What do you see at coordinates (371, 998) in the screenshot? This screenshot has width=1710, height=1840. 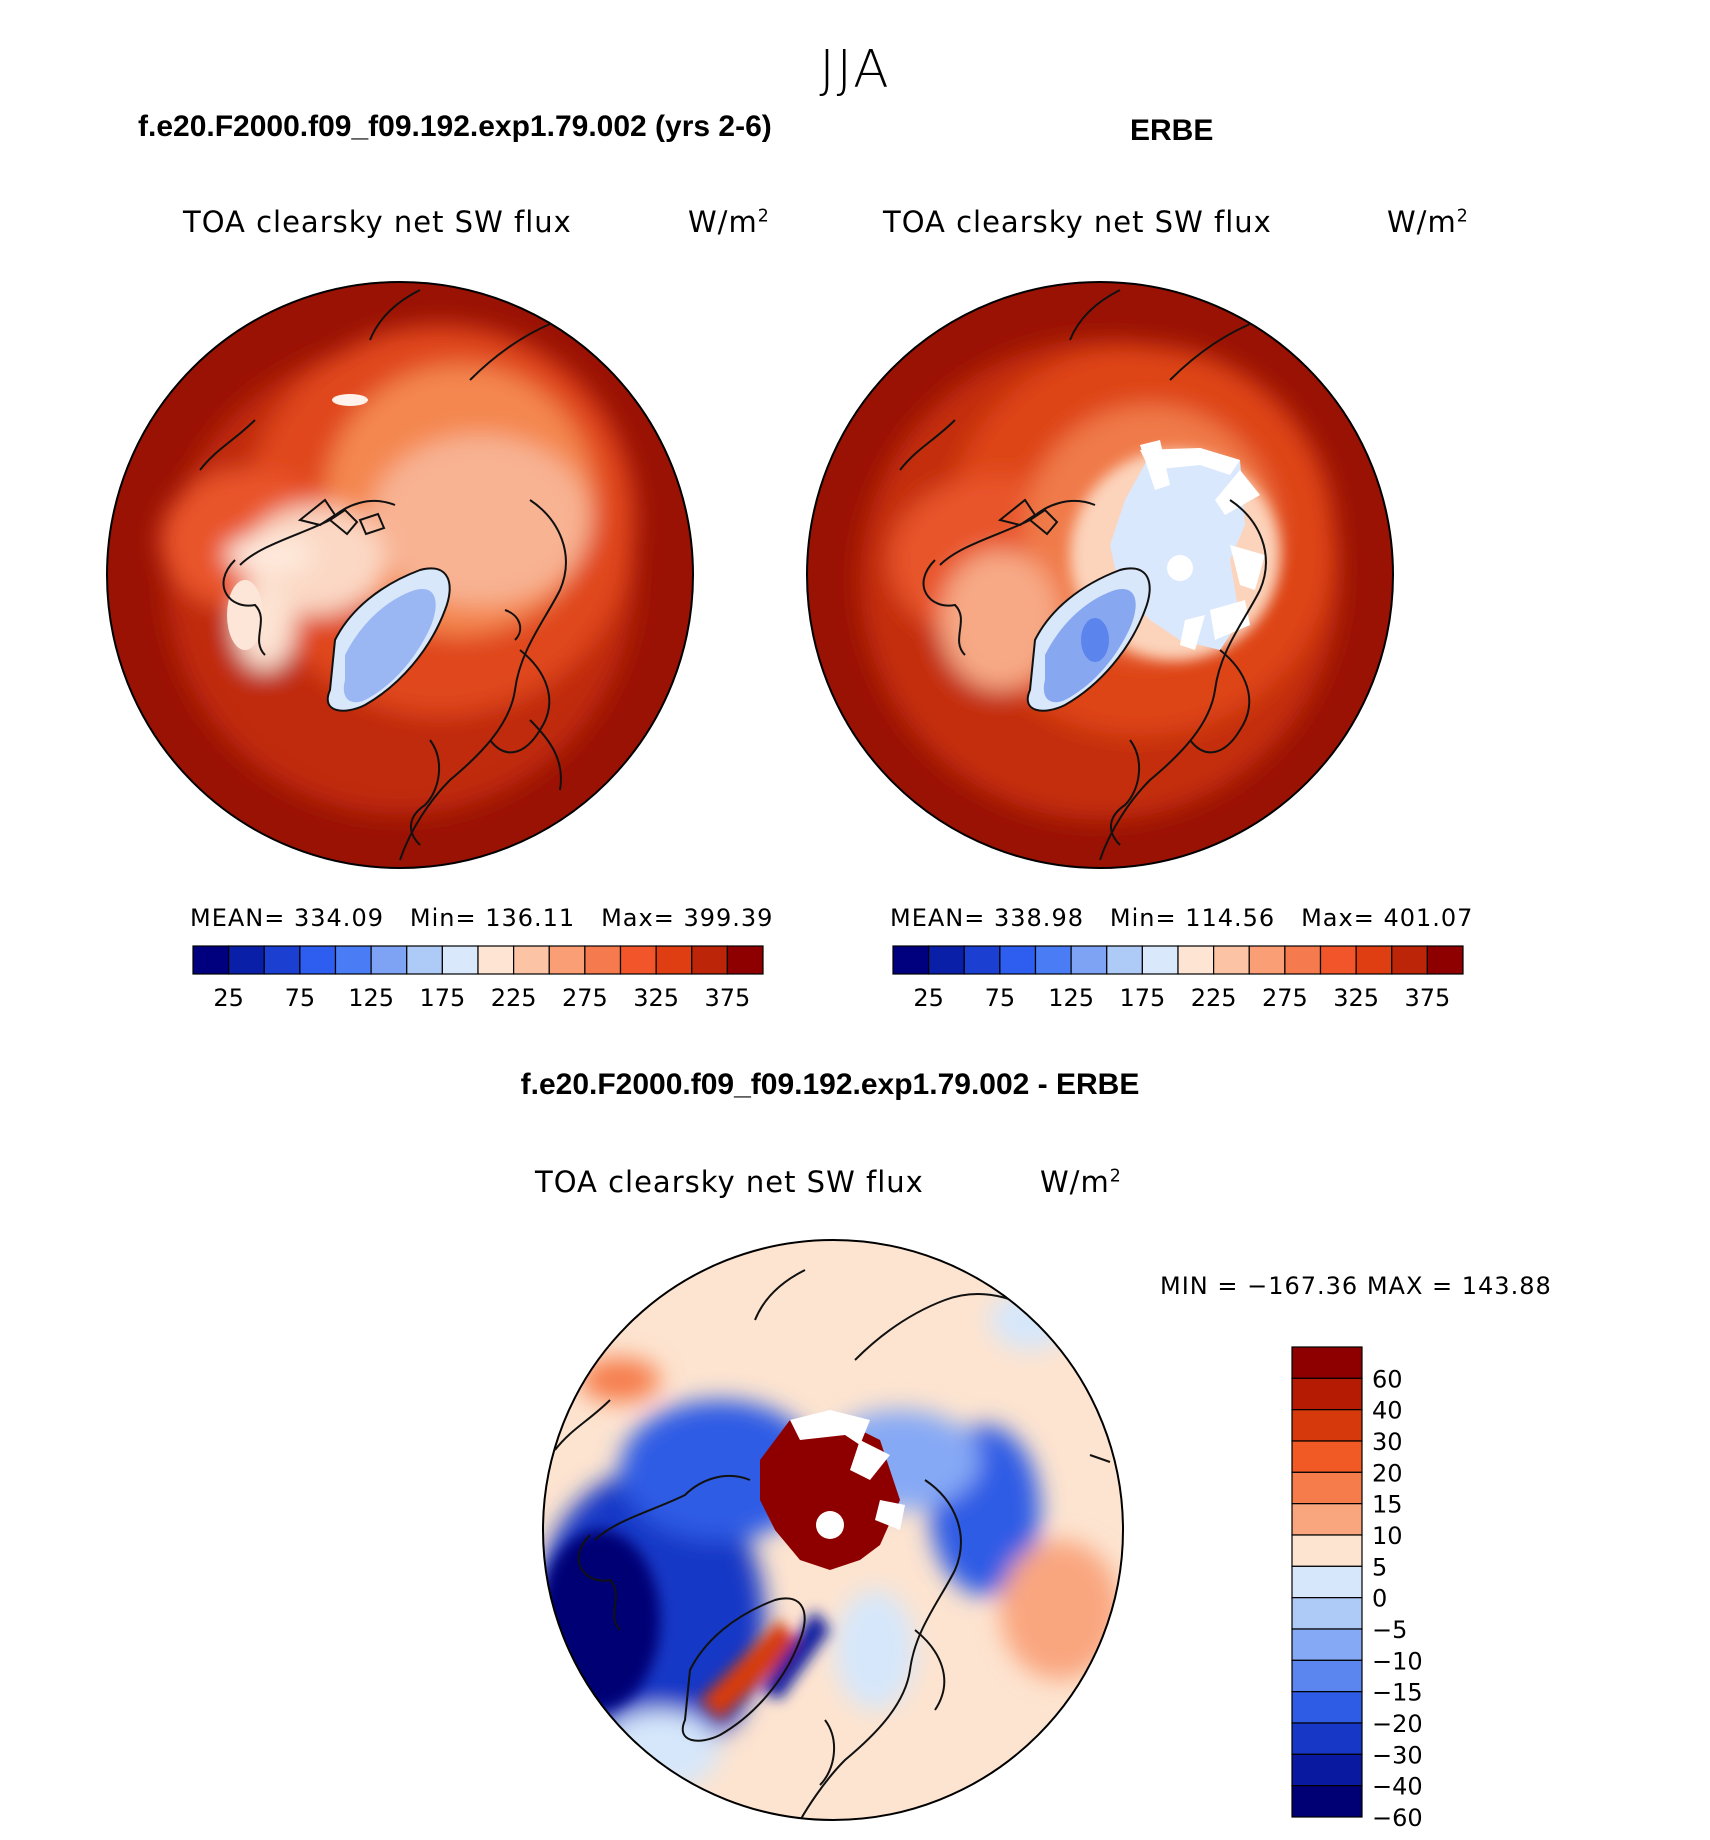 I see `model-colorbar-tick-label: 125` at bounding box center [371, 998].